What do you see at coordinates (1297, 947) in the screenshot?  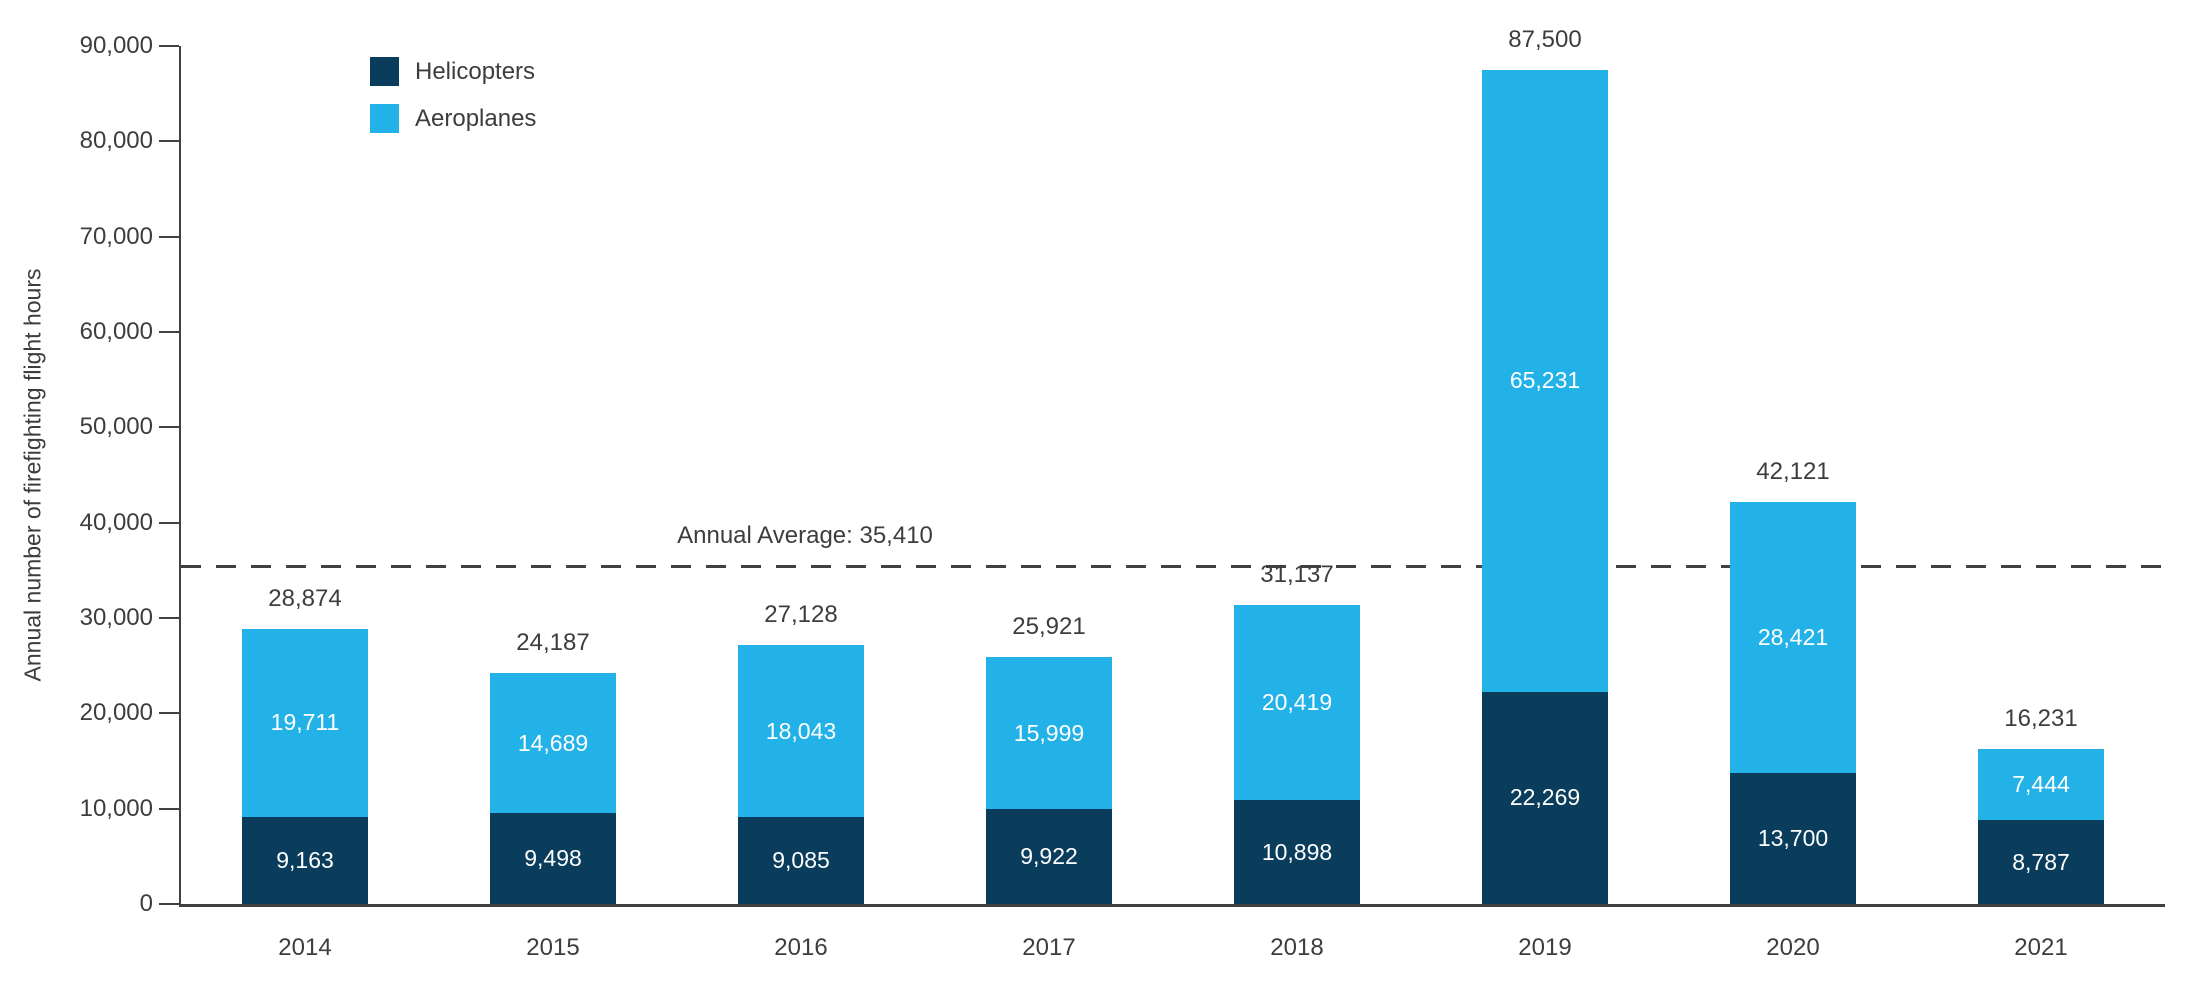 I see `x-axis-label-2018: 2018` at bounding box center [1297, 947].